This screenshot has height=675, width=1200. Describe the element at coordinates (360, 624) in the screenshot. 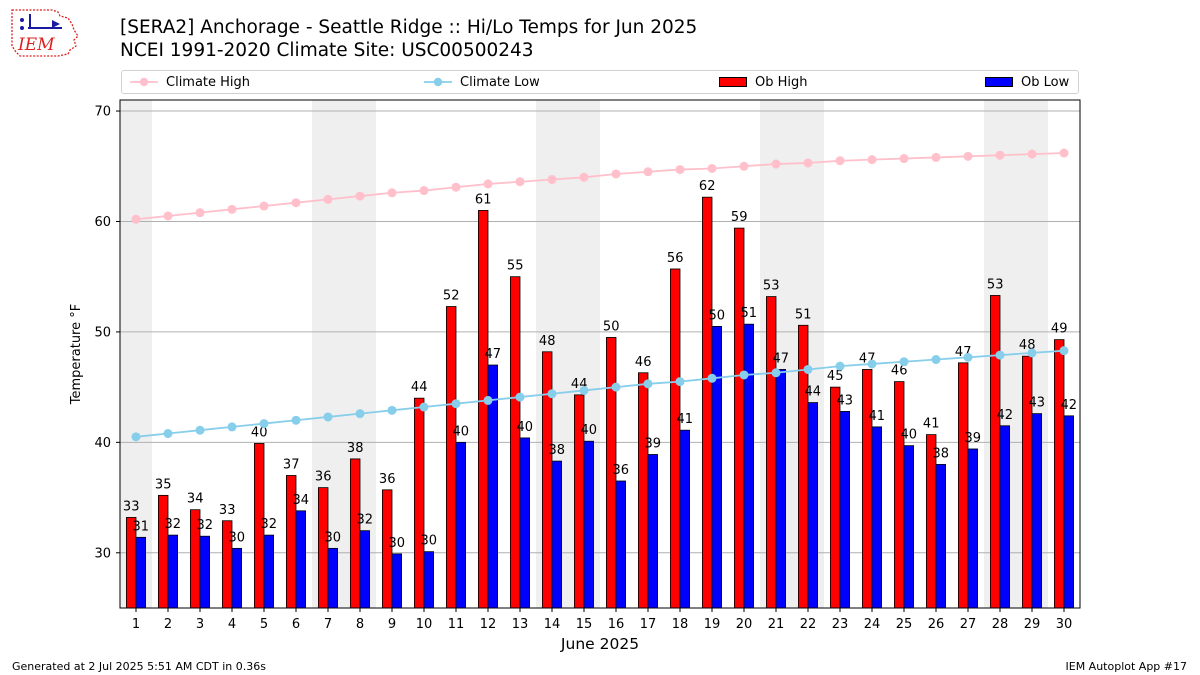

I see `x-tick-label: 8` at that location.